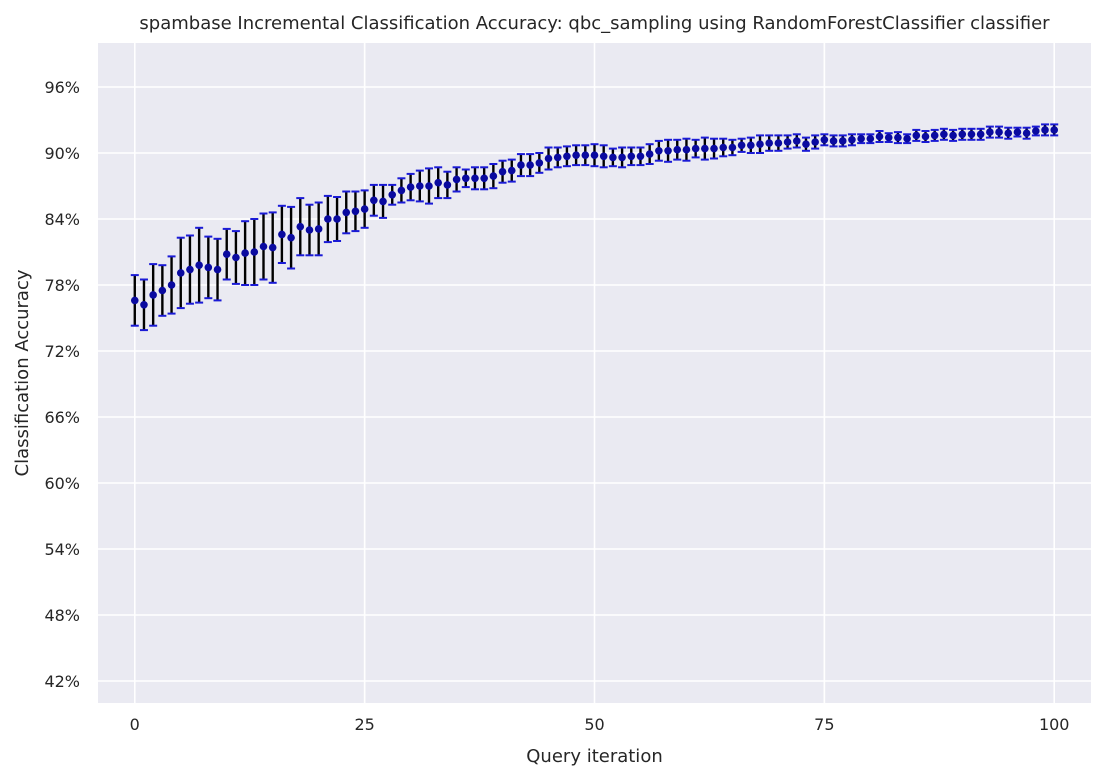 The width and height of the screenshot is (1104, 779). Describe the element at coordinates (135, 724) in the screenshot. I see `x-tick-label: 0` at that location.